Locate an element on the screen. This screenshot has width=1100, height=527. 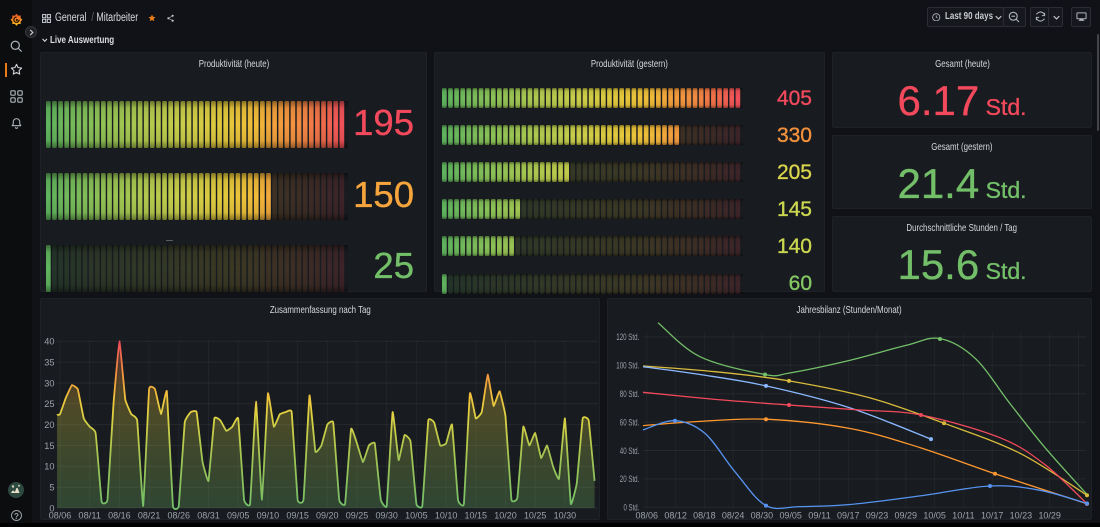
svg-text: 10 is located at coordinates (49, 467).